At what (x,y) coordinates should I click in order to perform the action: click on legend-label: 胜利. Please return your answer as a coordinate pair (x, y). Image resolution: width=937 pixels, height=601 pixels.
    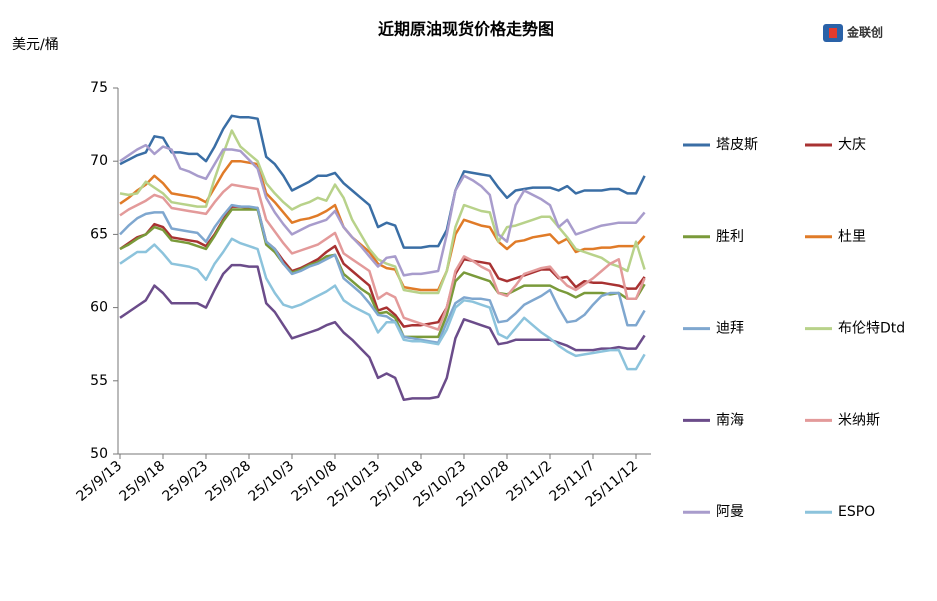
    Looking at the image, I should click on (730, 237).